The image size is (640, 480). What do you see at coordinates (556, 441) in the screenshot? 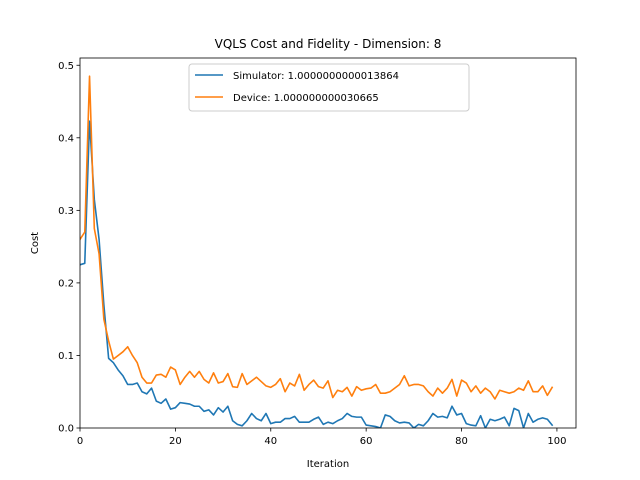
I see `x-tick-label: 100` at bounding box center [556, 441].